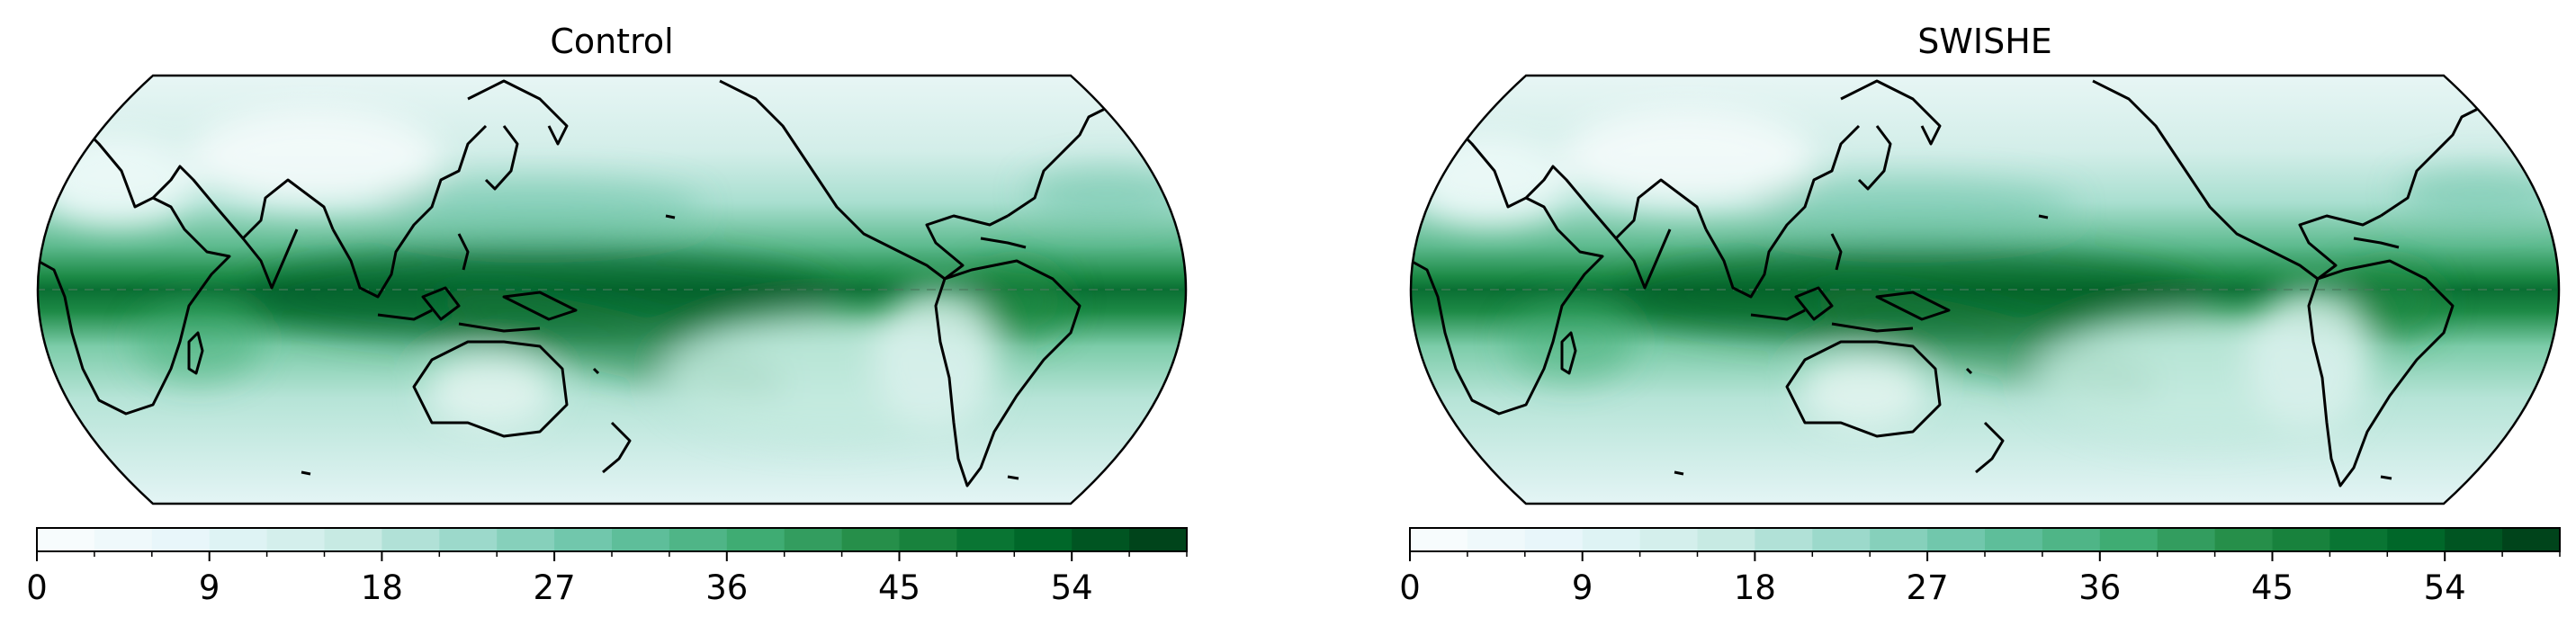 The height and width of the screenshot is (635, 2576). What do you see at coordinates (612, 41) in the screenshot?
I see `panel-title: Control` at bounding box center [612, 41].